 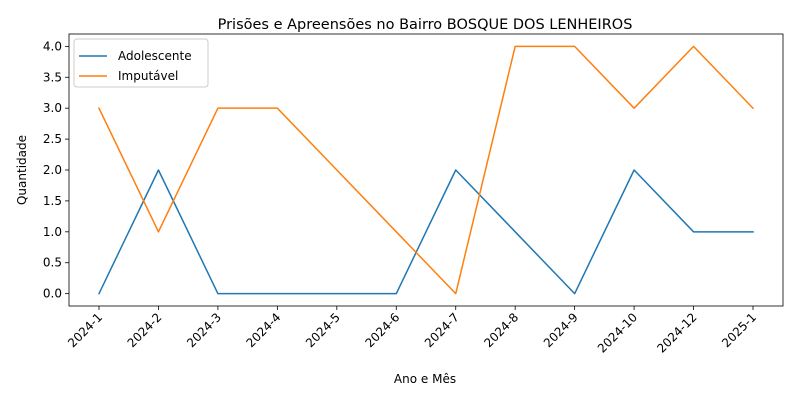 What do you see at coordinates (617, 332) in the screenshot?
I see `x-tick-label-9: 2024-10` at bounding box center [617, 332].